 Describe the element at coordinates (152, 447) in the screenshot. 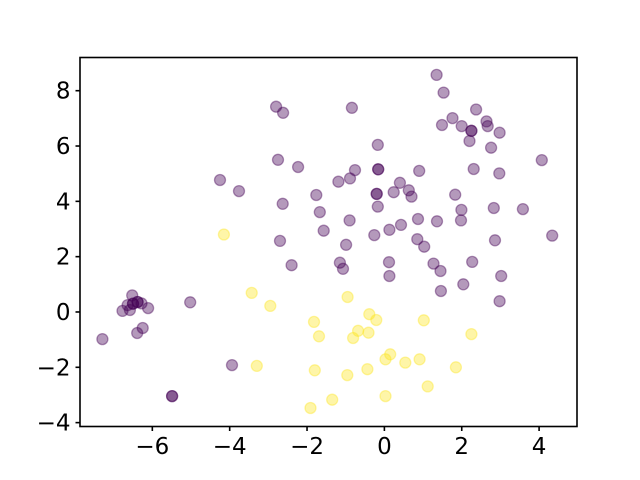

I see `x-axis-tick-label: −6` at that location.